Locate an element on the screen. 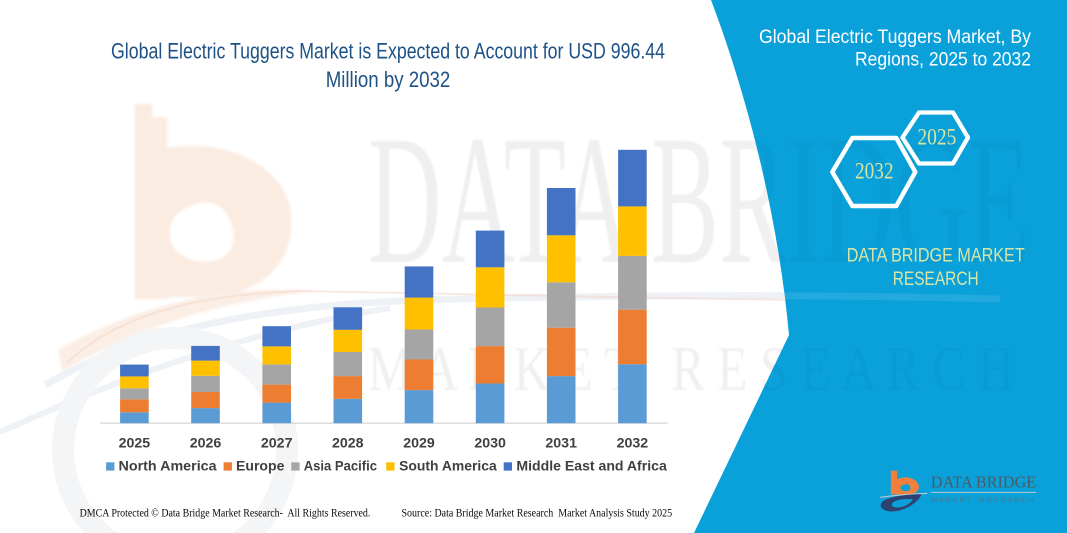 The image size is (1067, 533). svg-text: Regions, 2025 to 2032 is located at coordinates (943, 59).